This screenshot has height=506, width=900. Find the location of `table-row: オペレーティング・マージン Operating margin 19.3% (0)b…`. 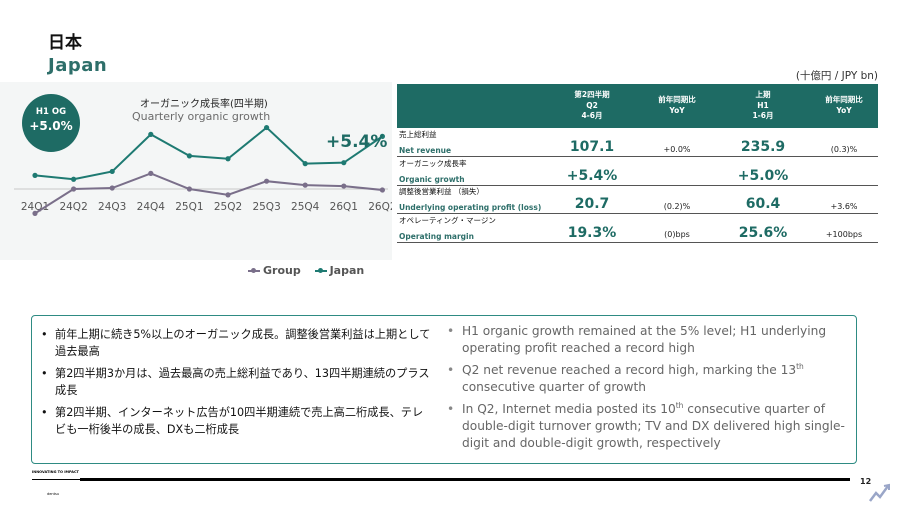

table-row: オペレーティング・マージン Operating margin 19.3% (0)b… is located at coordinates (637, 228).